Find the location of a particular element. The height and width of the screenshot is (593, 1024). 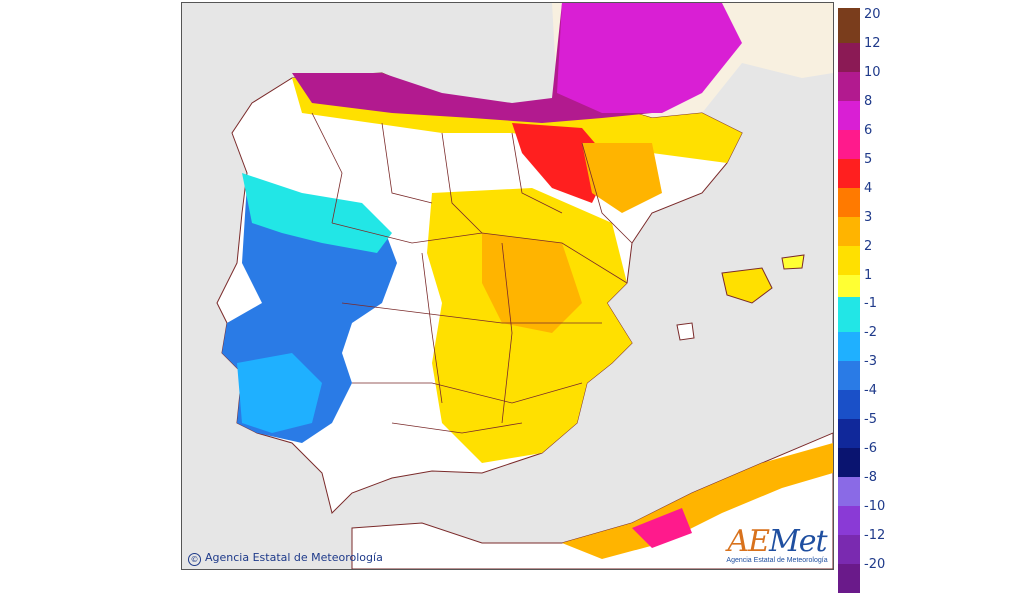

legend-label-cold-4: -5 is located at coordinates (870, 419).